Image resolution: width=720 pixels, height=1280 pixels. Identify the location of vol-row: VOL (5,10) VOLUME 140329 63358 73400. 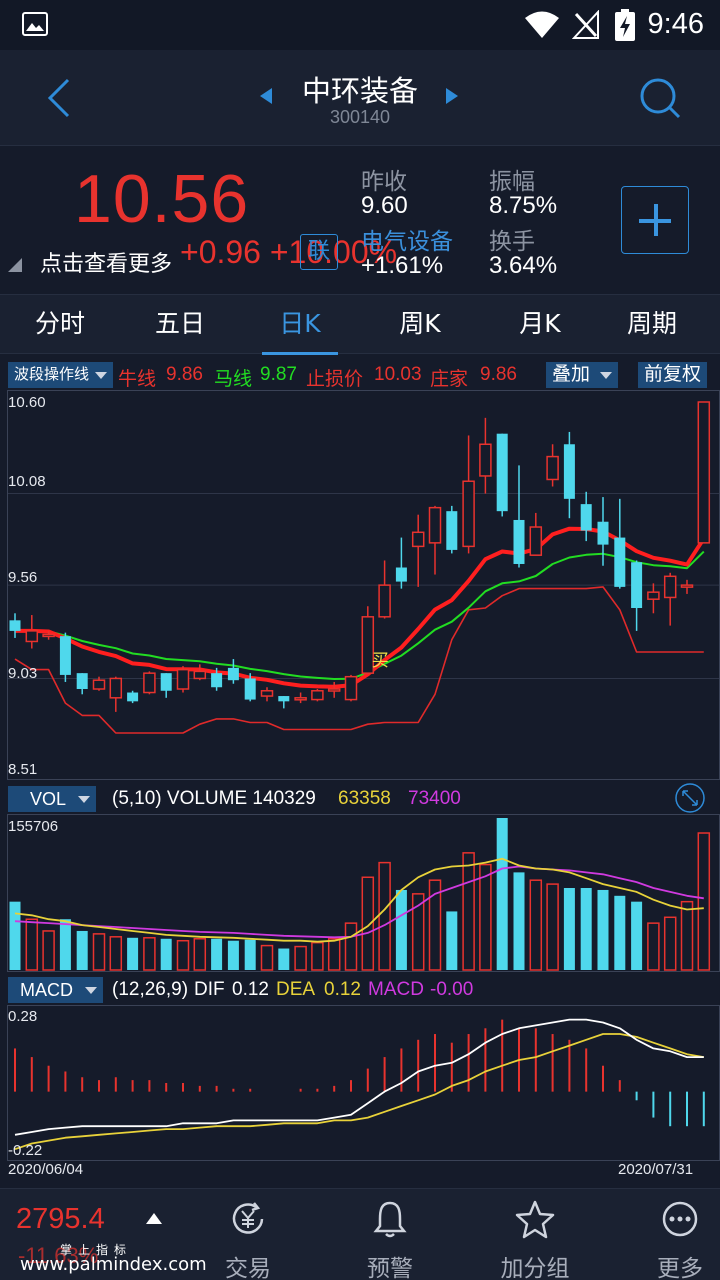
(360, 798).